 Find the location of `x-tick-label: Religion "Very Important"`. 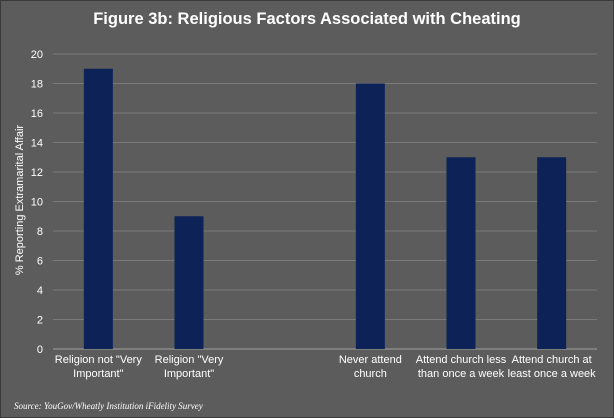

x-tick-label: Religion "Very Important" is located at coordinates (189, 367).